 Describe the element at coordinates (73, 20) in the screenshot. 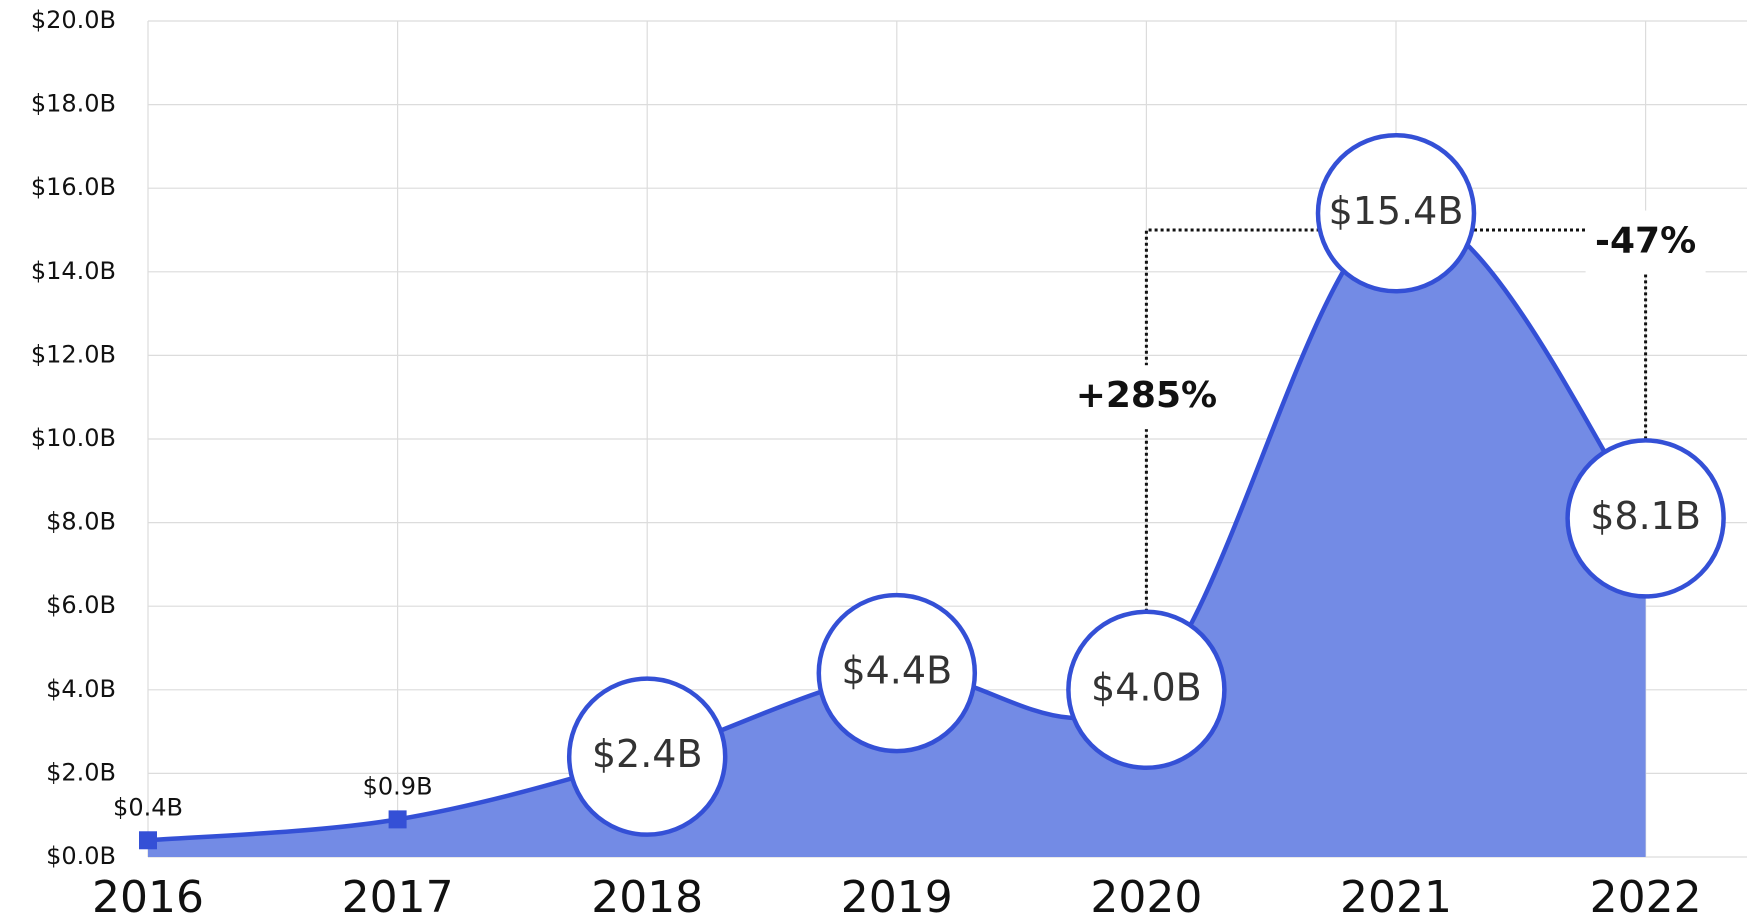

I see `y-tick-label: $20.0B` at that location.